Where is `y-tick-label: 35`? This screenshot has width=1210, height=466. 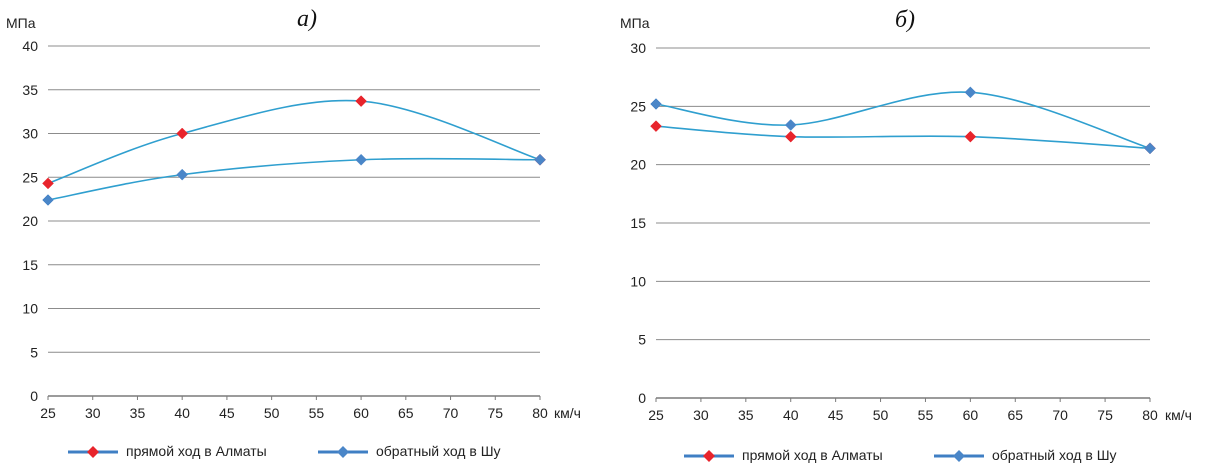
y-tick-label: 35 is located at coordinates (30, 90).